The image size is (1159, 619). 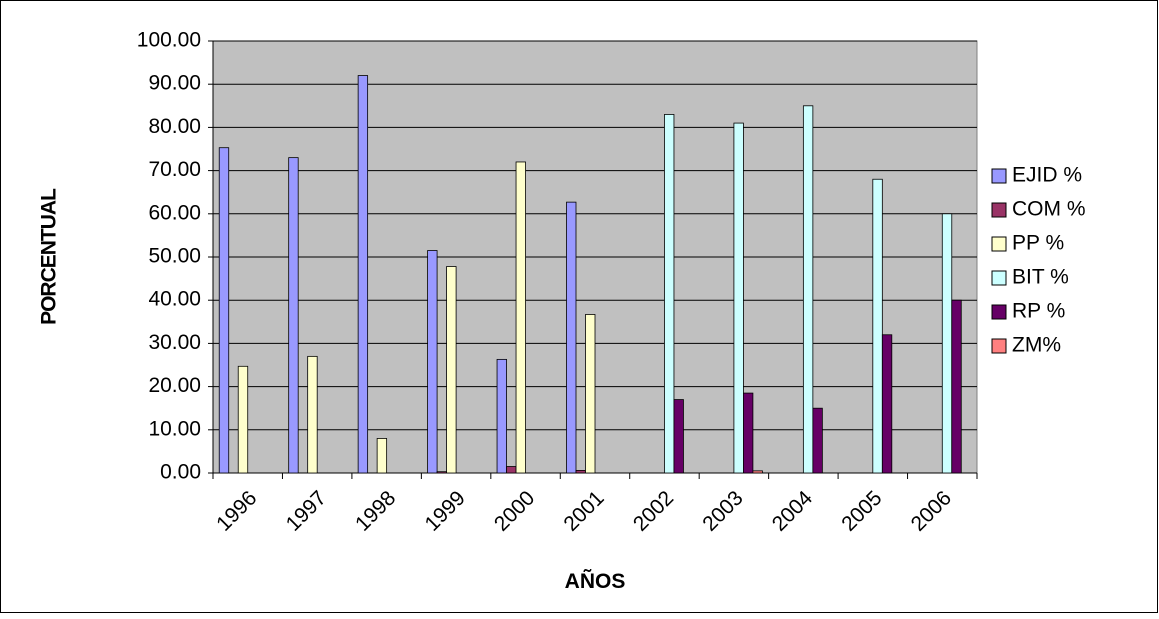 What do you see at coordinates (49, 256) in the screenshot?
I see `y-axis-title: PORCENTUAL` at bounding box center [49, 256].